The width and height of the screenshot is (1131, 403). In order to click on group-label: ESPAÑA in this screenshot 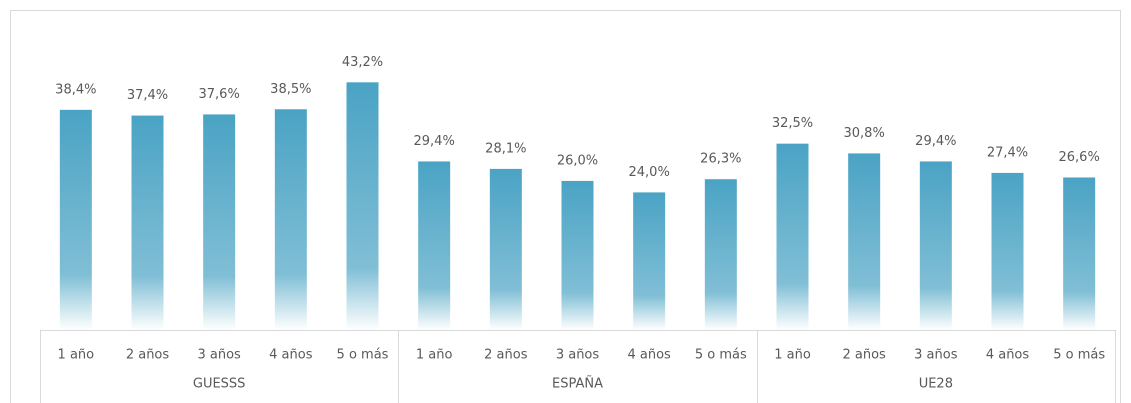, I will do `click(577, 384)`.